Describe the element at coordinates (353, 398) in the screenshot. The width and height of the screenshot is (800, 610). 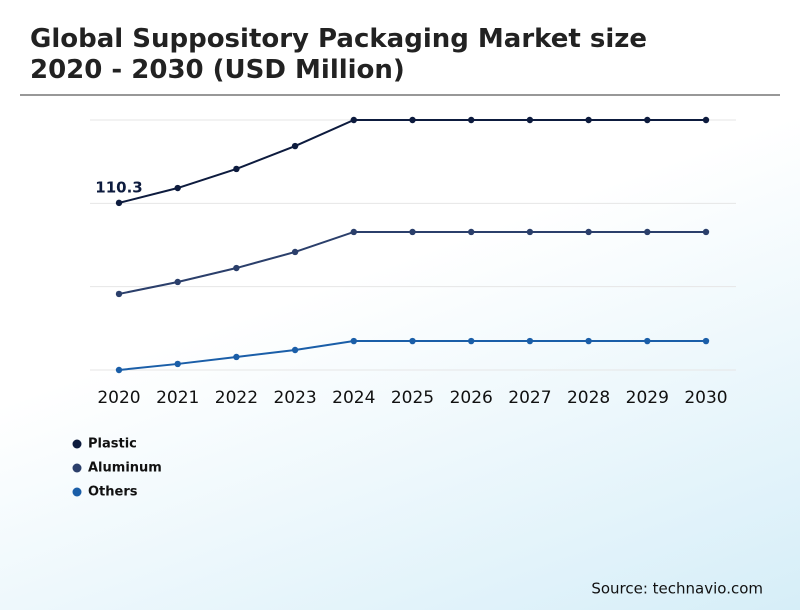
I see `x-tick-label: 2024` at that location.